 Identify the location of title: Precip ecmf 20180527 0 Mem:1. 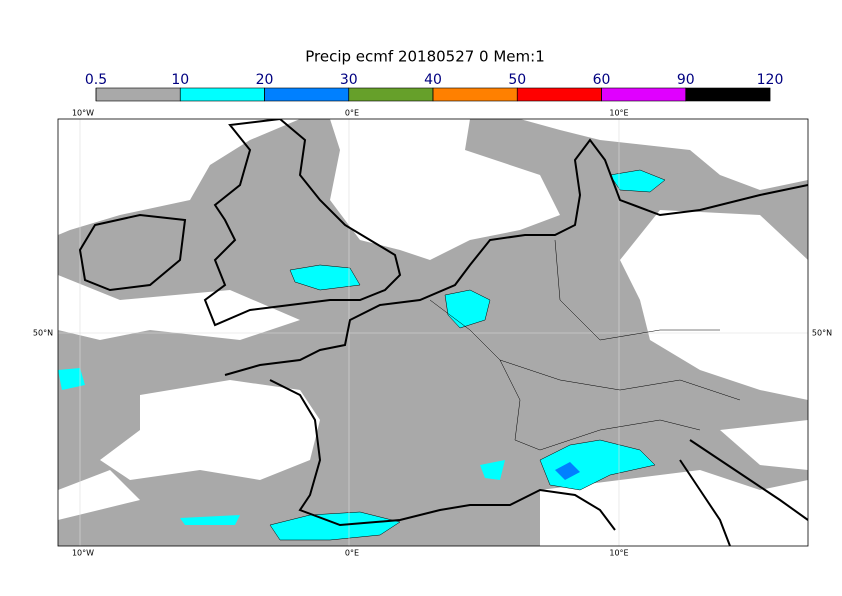
(425, 57).